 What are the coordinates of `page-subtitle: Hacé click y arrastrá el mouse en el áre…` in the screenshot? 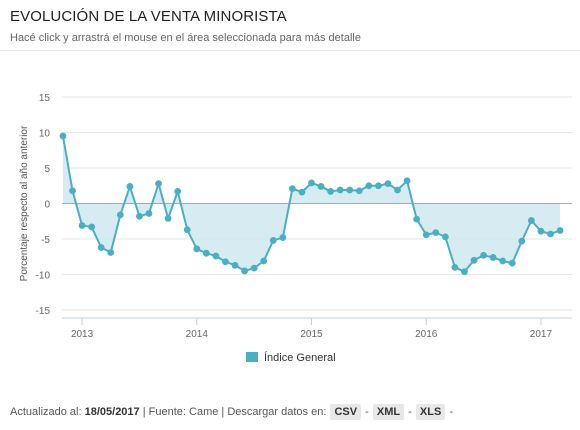 It's located at (185, 38).